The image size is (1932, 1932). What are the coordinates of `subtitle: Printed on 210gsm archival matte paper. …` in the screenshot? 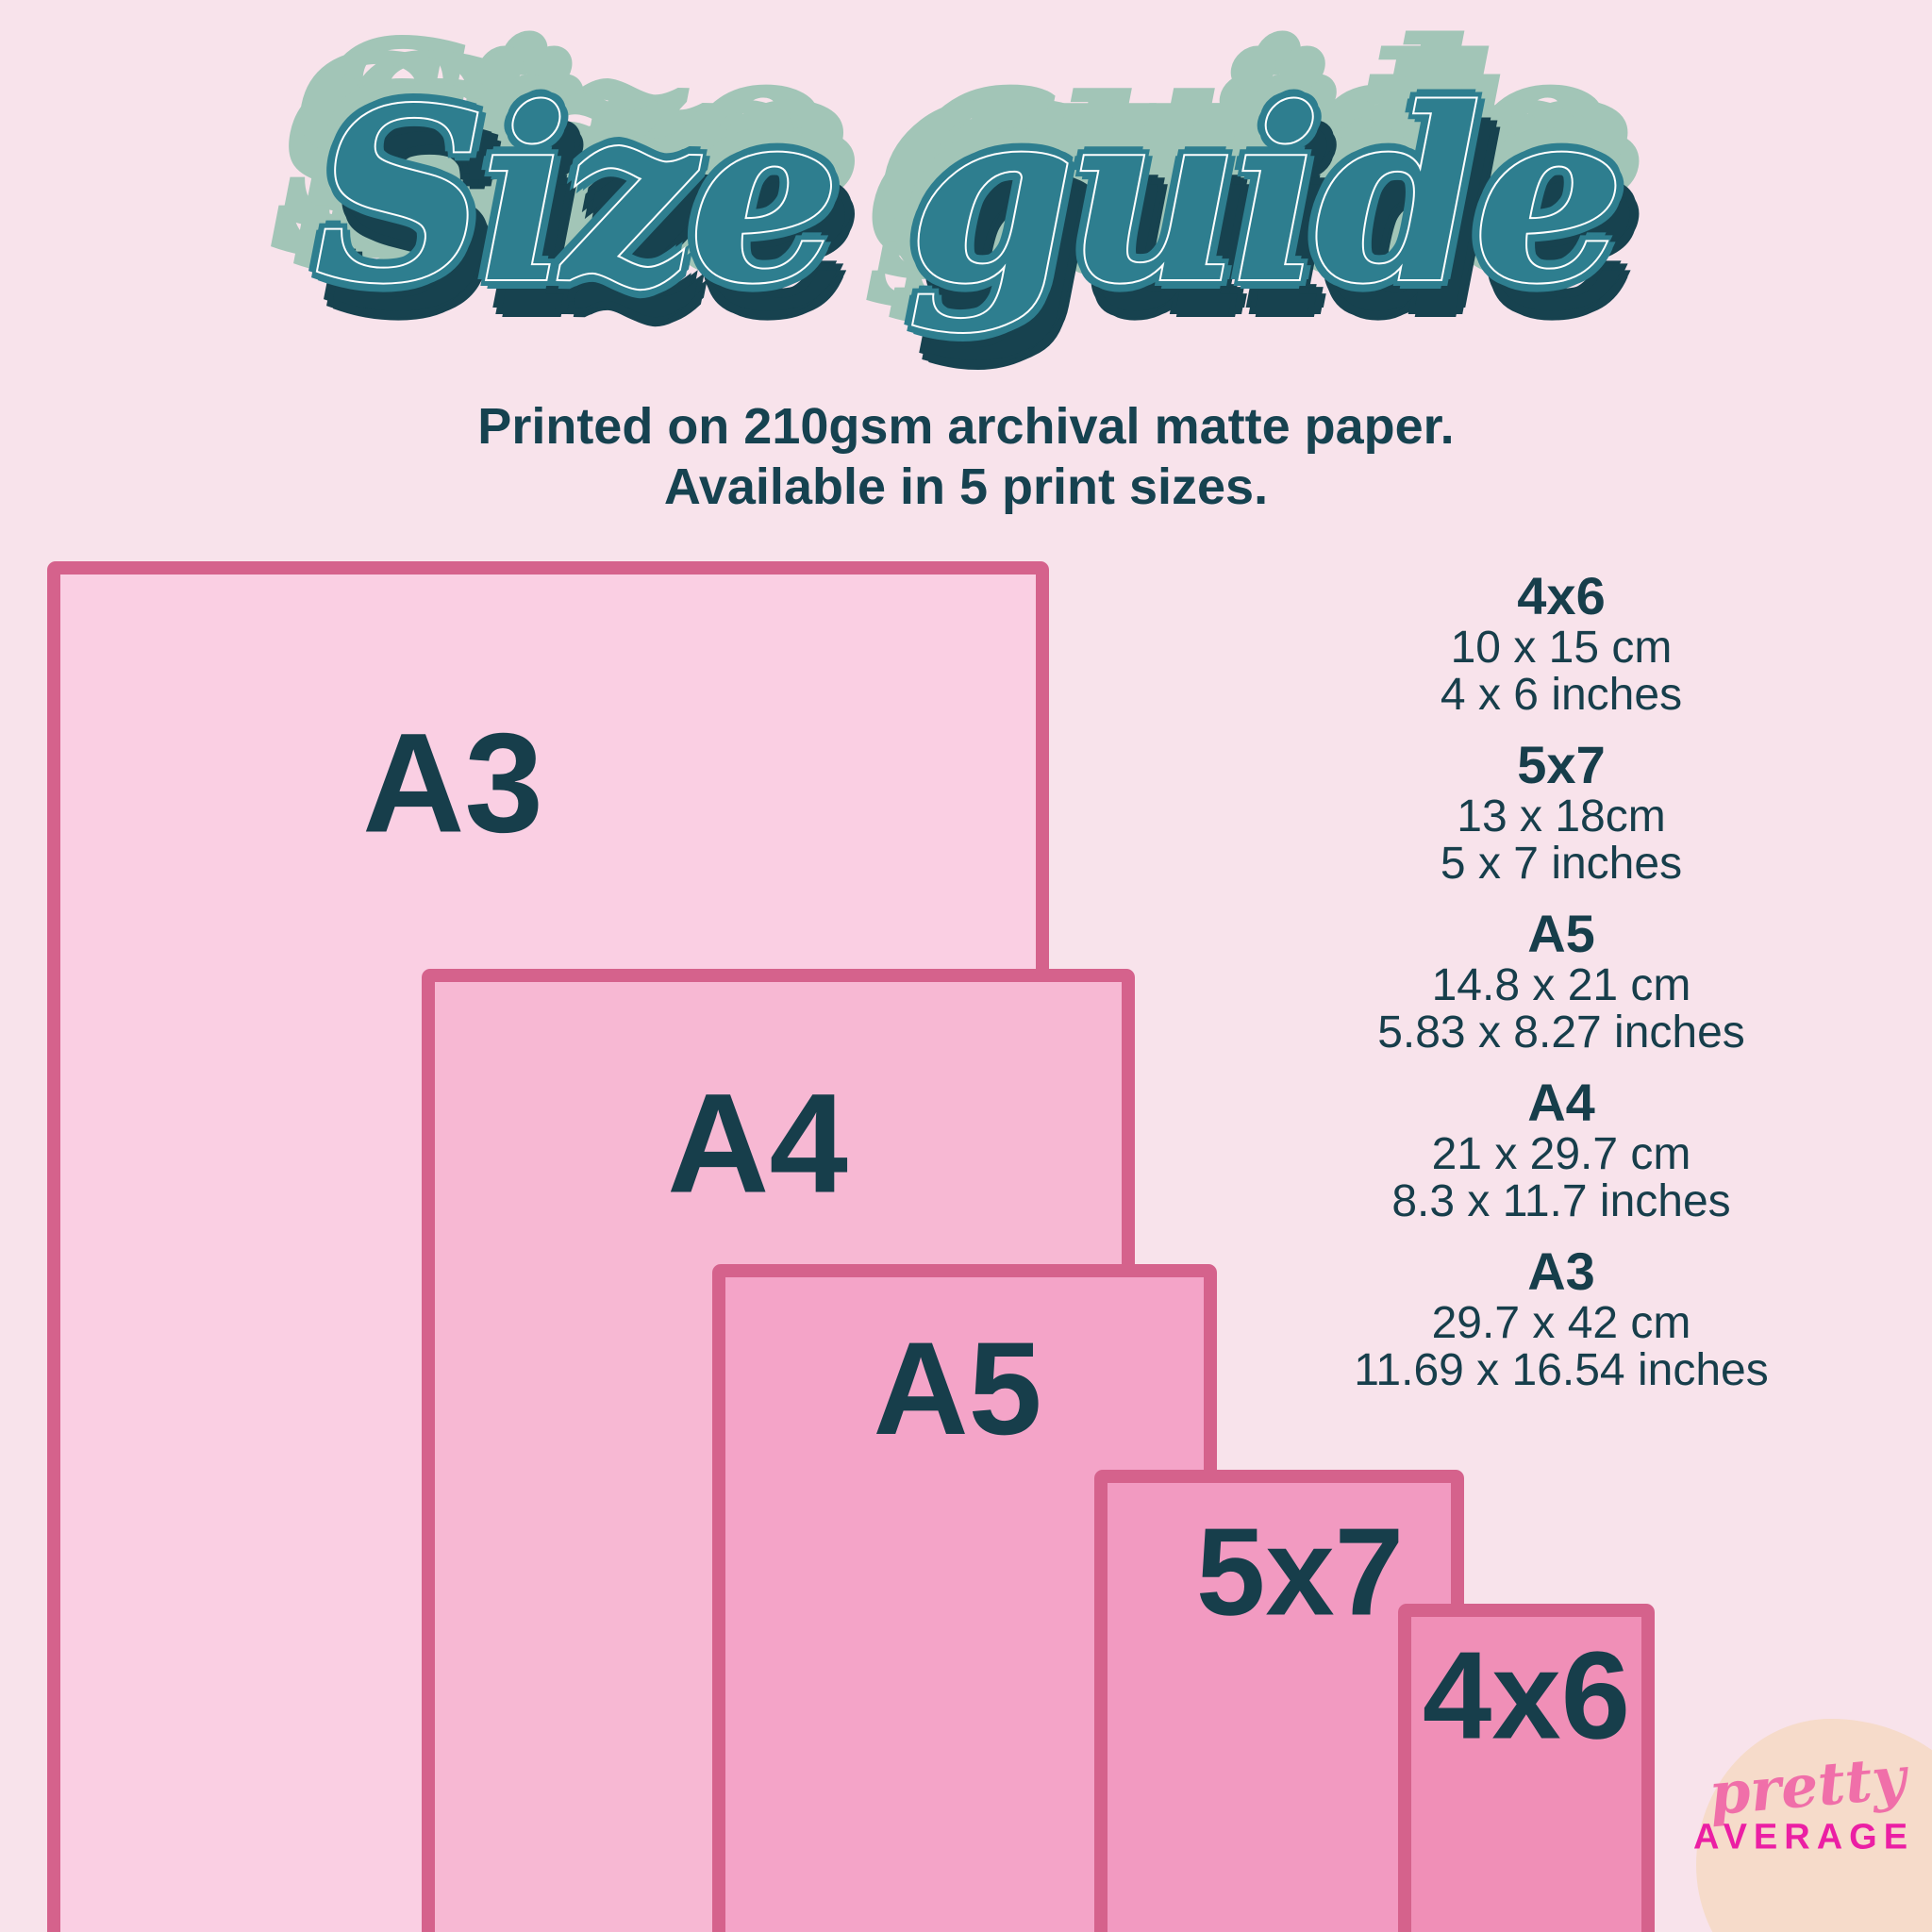 It's located at (966, 456).